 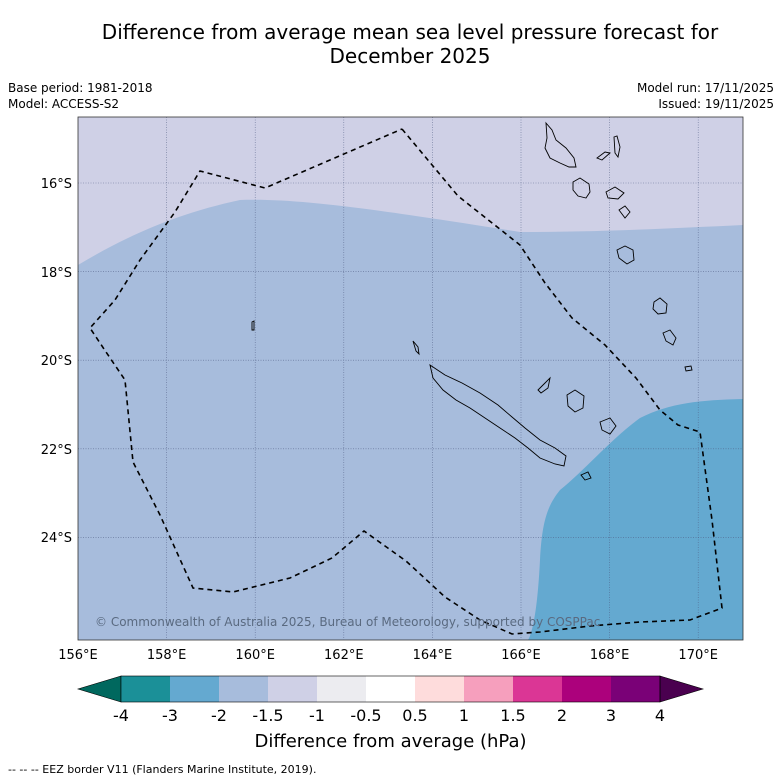 What do you see at coordinates (688, 368) in the screenshot?
I see `walpole` at bounding box center [688, 368].